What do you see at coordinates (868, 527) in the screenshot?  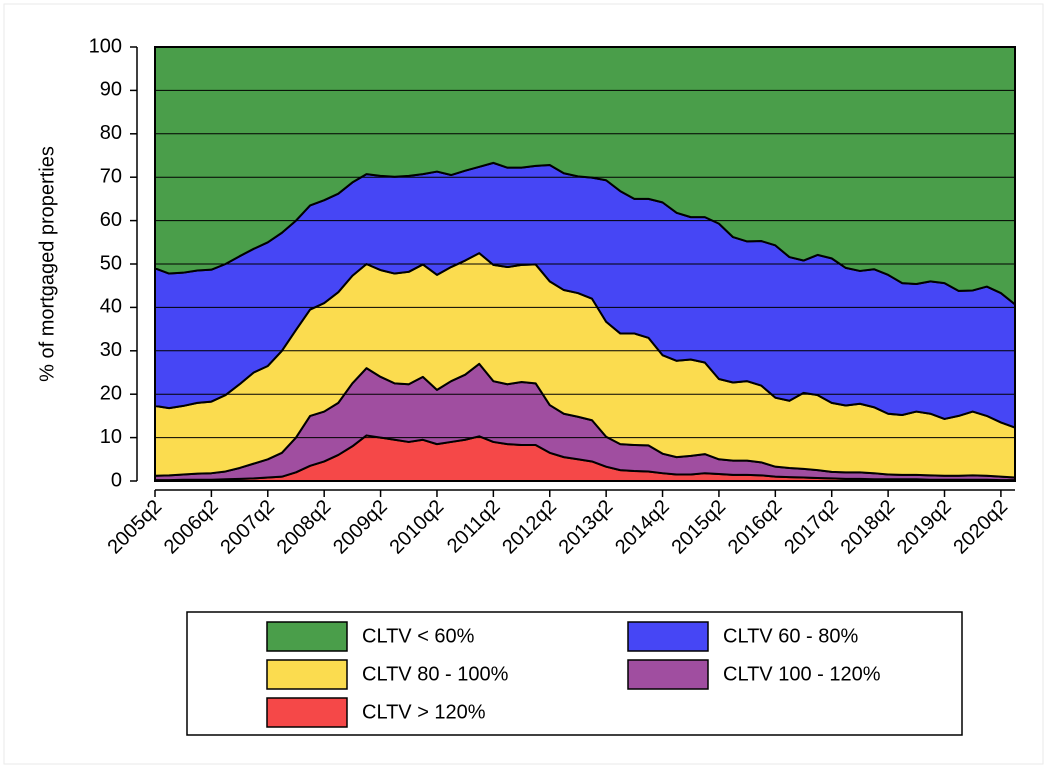 I see `x-tick-label: 2018q2` at bounding box center [868, 527].